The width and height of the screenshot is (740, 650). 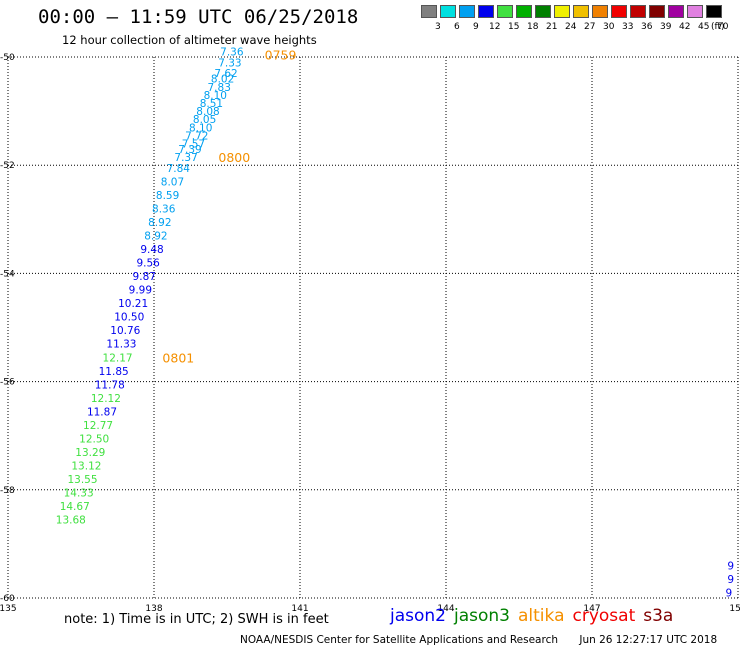 I want to click on lon-label-138: 138, so click(x=153, y=609).